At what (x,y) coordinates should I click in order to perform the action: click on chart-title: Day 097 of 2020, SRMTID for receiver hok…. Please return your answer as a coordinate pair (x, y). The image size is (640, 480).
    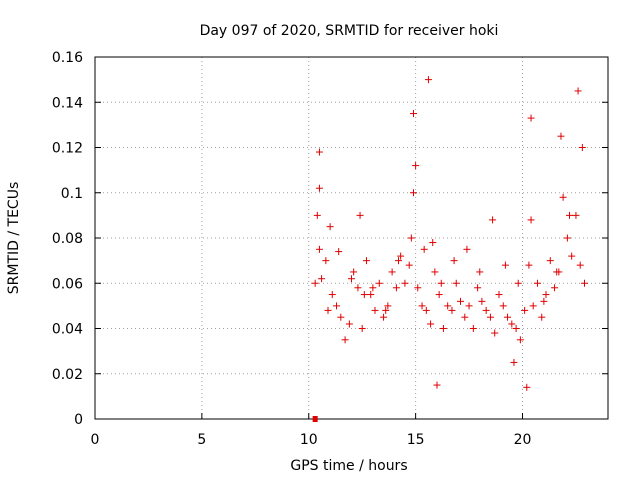
    Looking at the image, I should click on (349, 31).